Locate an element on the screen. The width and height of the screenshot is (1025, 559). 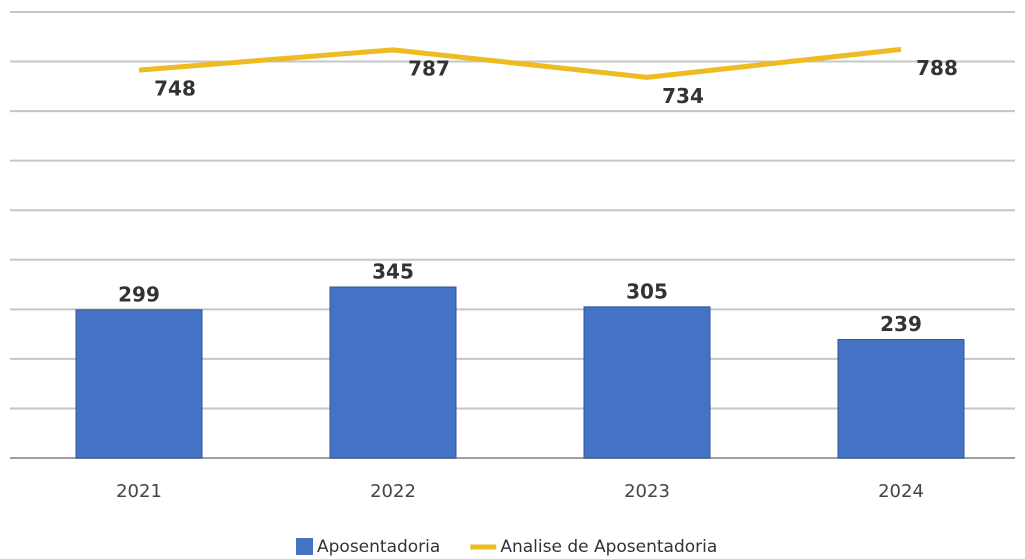
x-tick-label: 2023 is located at coordinates (647, 491).